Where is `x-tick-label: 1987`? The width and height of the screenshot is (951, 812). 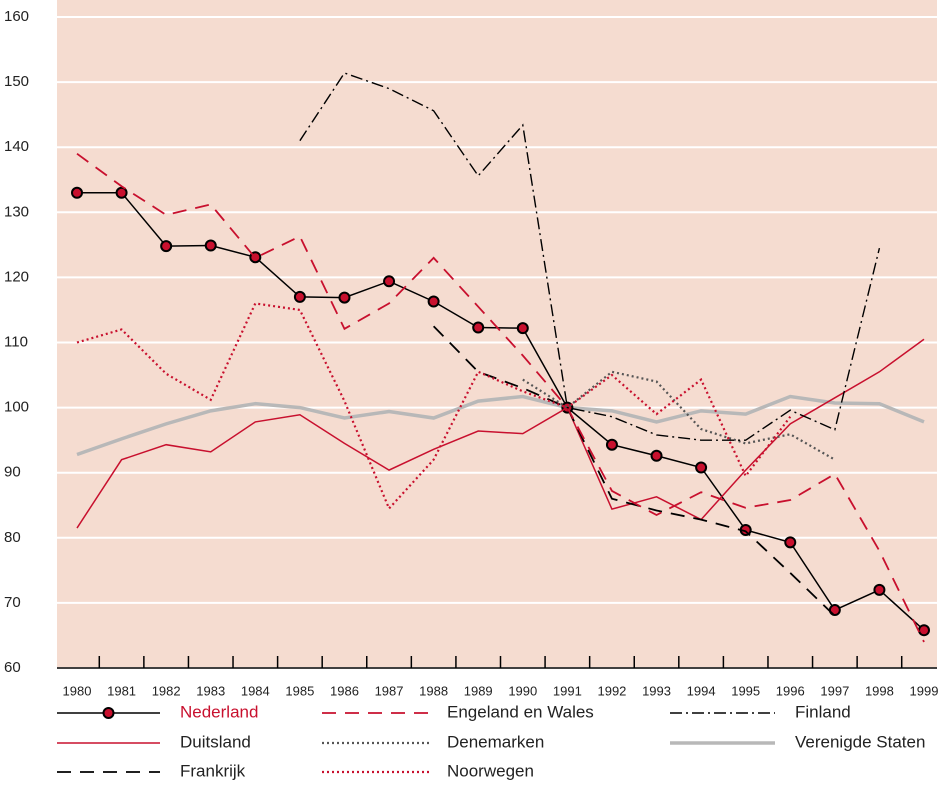
x-tick-label: 1987 is located at coordinates (389, 690).